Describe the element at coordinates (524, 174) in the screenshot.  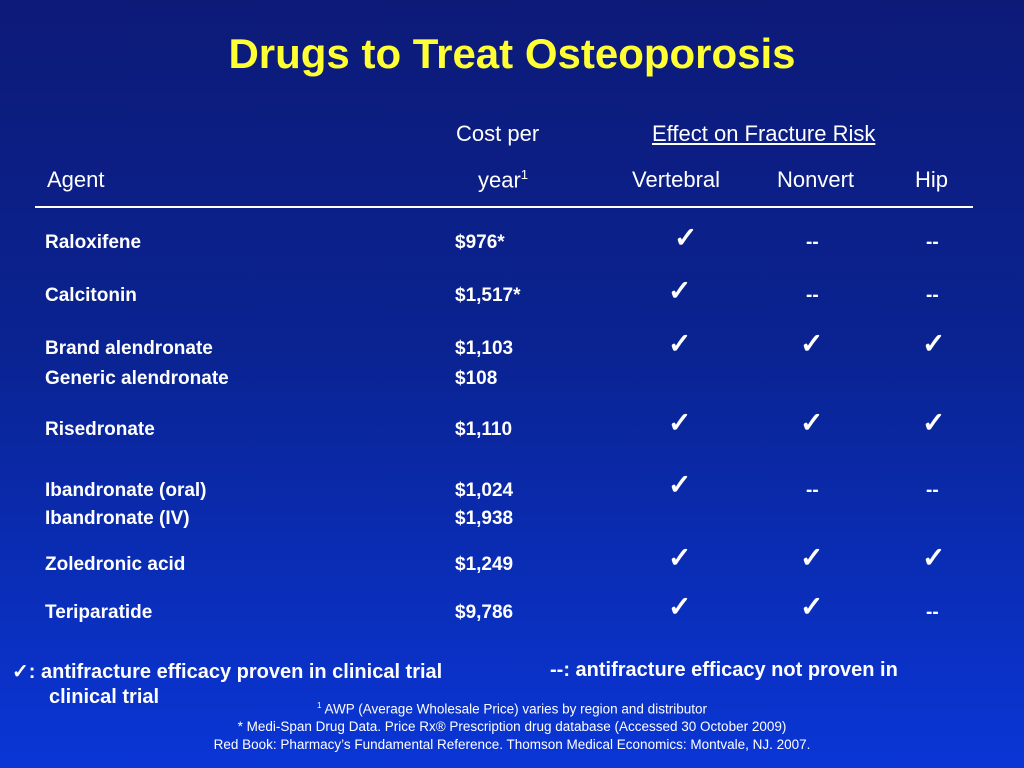
I see `header-cost-superscript: 1` at that location.